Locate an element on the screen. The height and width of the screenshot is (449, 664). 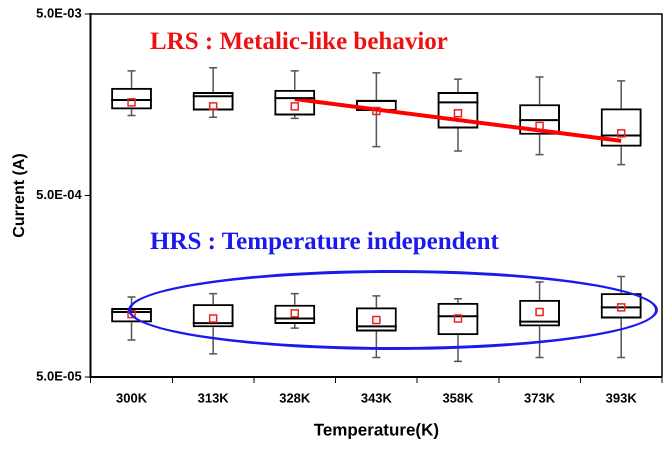
y-axis-title: Current (A) is located at coordinates (19, 195).